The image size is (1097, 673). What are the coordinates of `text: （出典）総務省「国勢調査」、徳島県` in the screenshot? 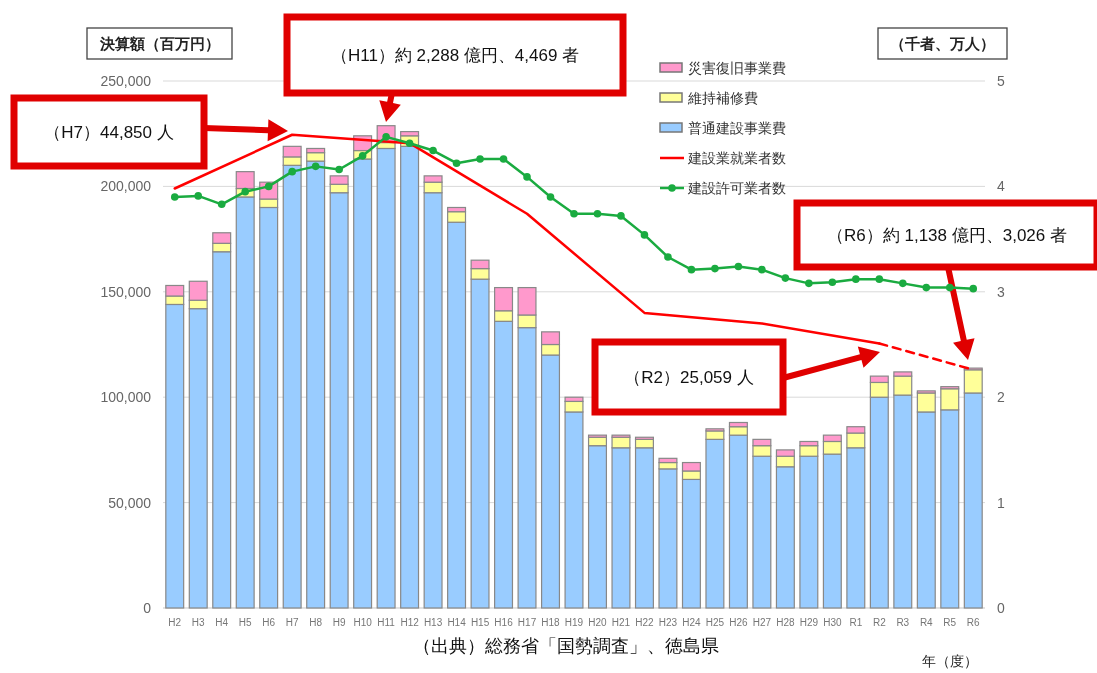 It's located at (566, 646).